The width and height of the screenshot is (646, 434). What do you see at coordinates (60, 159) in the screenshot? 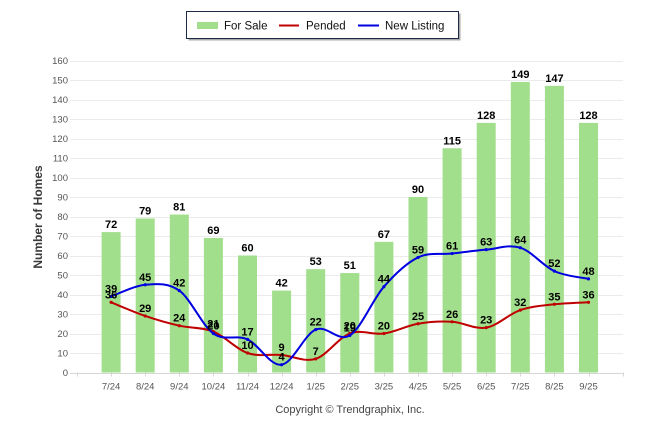
I see `y-tick-label: 110` at bounding box center [60, 159].